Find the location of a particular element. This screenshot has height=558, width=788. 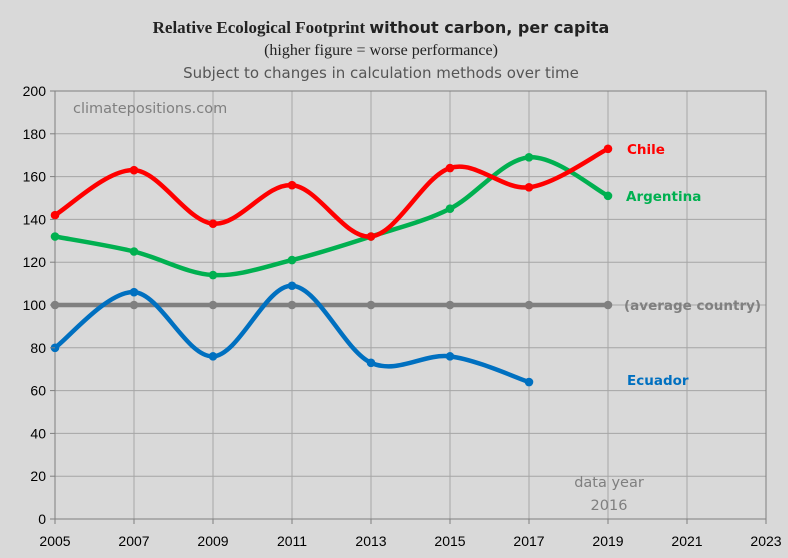

y-tick-label: 0 is located at coordinates (42, 519).